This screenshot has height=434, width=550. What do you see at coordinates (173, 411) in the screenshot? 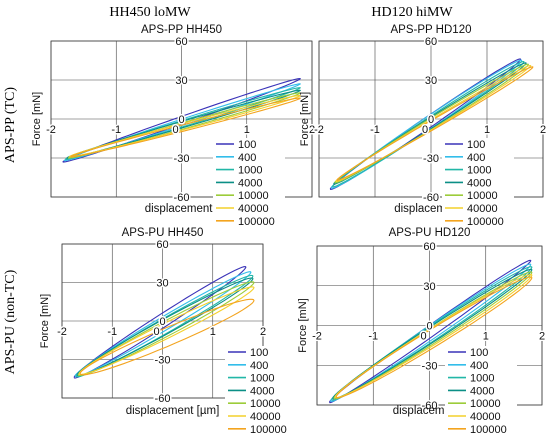
I see `x-axis-label: displacement [µm]` at bounding box center [173, 411].